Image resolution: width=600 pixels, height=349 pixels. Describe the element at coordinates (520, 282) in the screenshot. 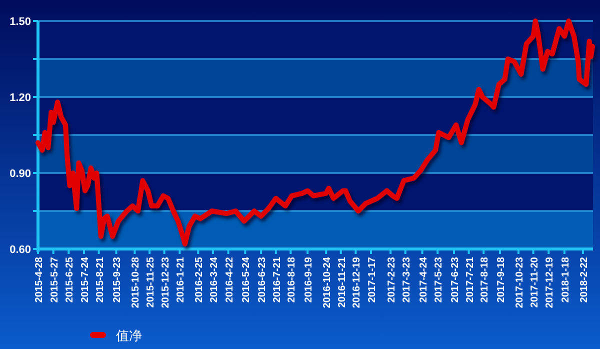

I see `x-tick-label: 2017-10-23` at that location.